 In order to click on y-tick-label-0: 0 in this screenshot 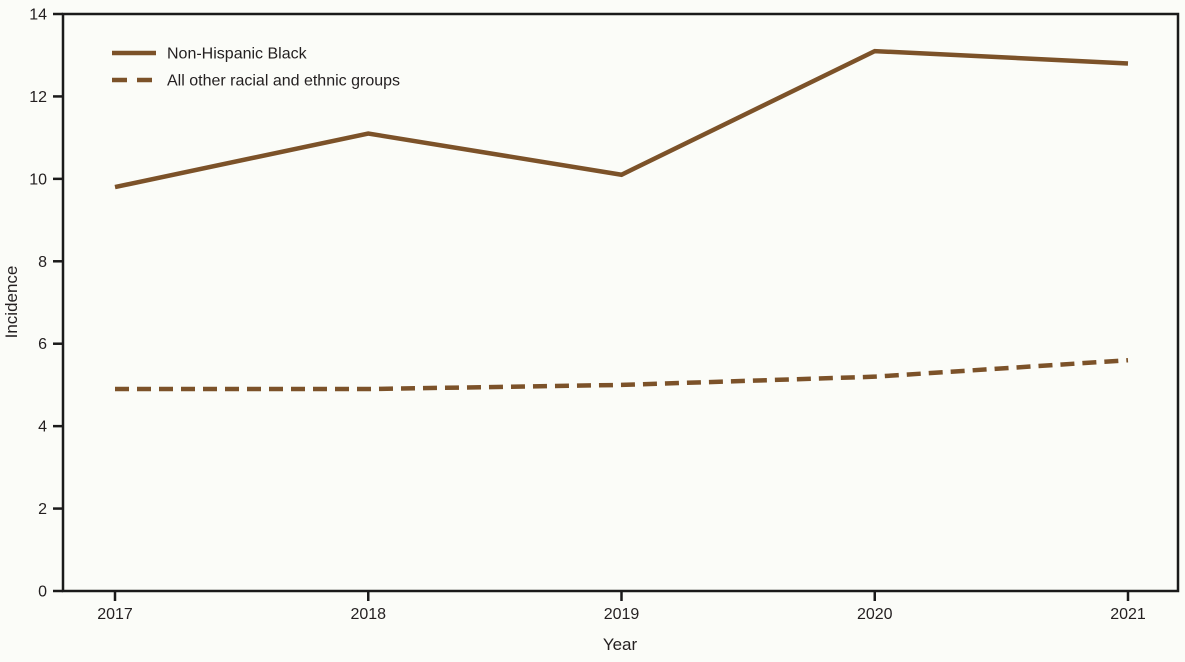, I will do `click(42, 592)`.